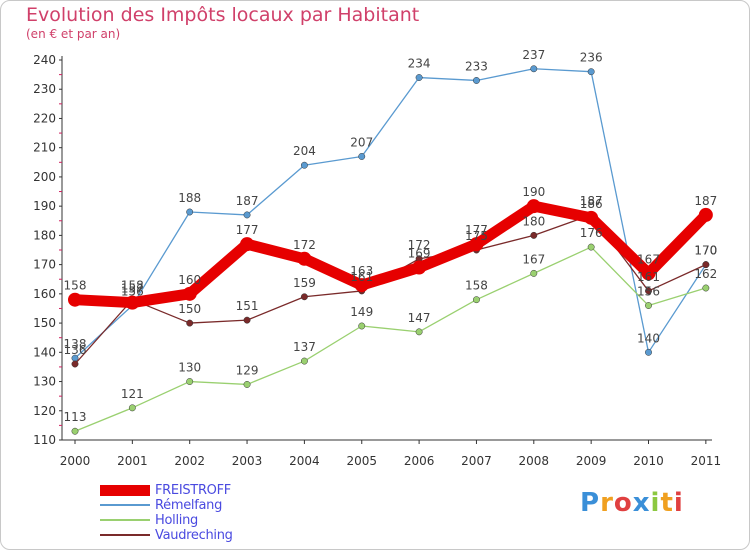 This screenshot has width=750, height=550. Describe the element at coordinates (176, 520) in the screenshot. I see `legend-label: Holling` at that location.